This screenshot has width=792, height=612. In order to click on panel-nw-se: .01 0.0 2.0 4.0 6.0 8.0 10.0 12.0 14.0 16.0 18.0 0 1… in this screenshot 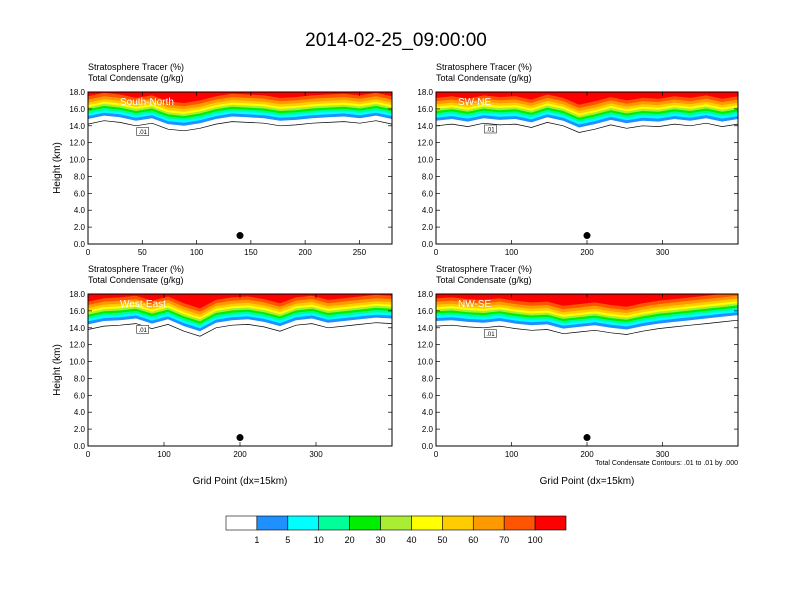, I will do `click(578, 375)`.